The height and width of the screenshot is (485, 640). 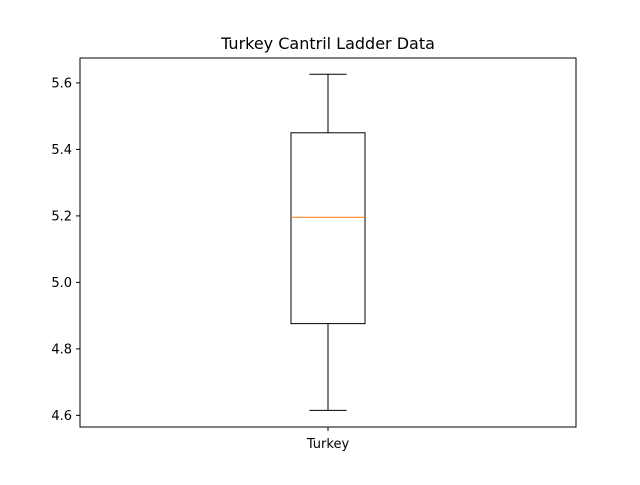 I want to click on y-tick-label: 5.6, so click(x=61, y=83).